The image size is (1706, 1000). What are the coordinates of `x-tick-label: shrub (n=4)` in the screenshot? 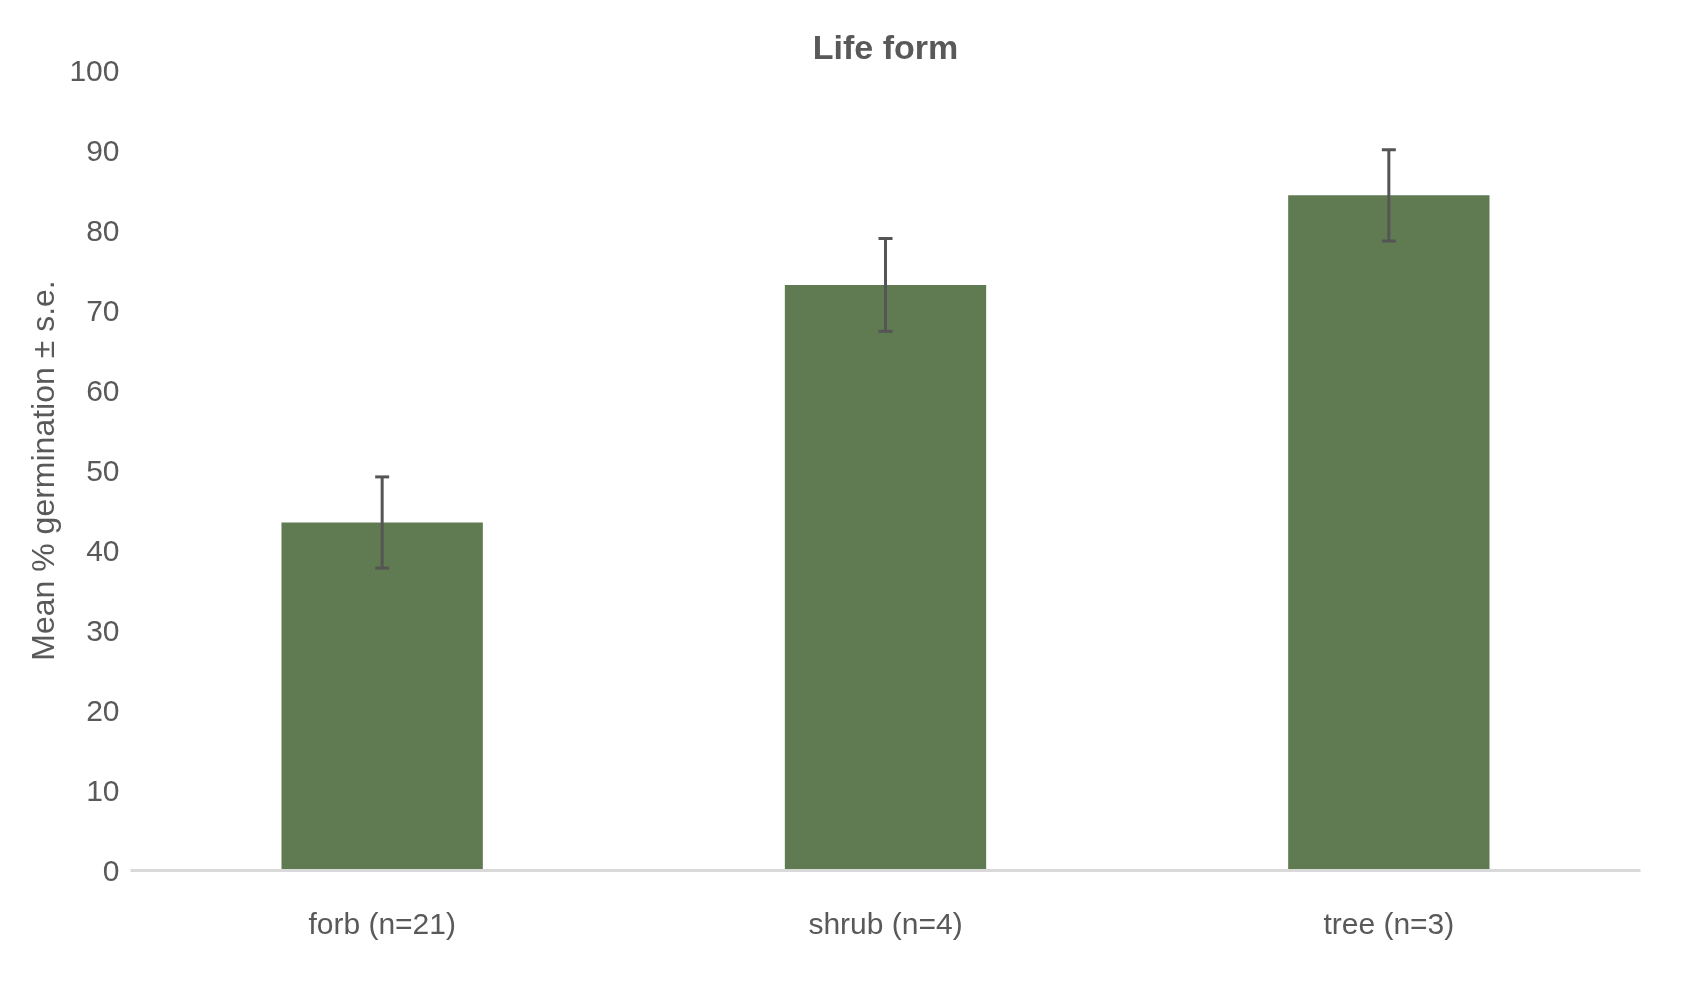 It's located at (885, 923).